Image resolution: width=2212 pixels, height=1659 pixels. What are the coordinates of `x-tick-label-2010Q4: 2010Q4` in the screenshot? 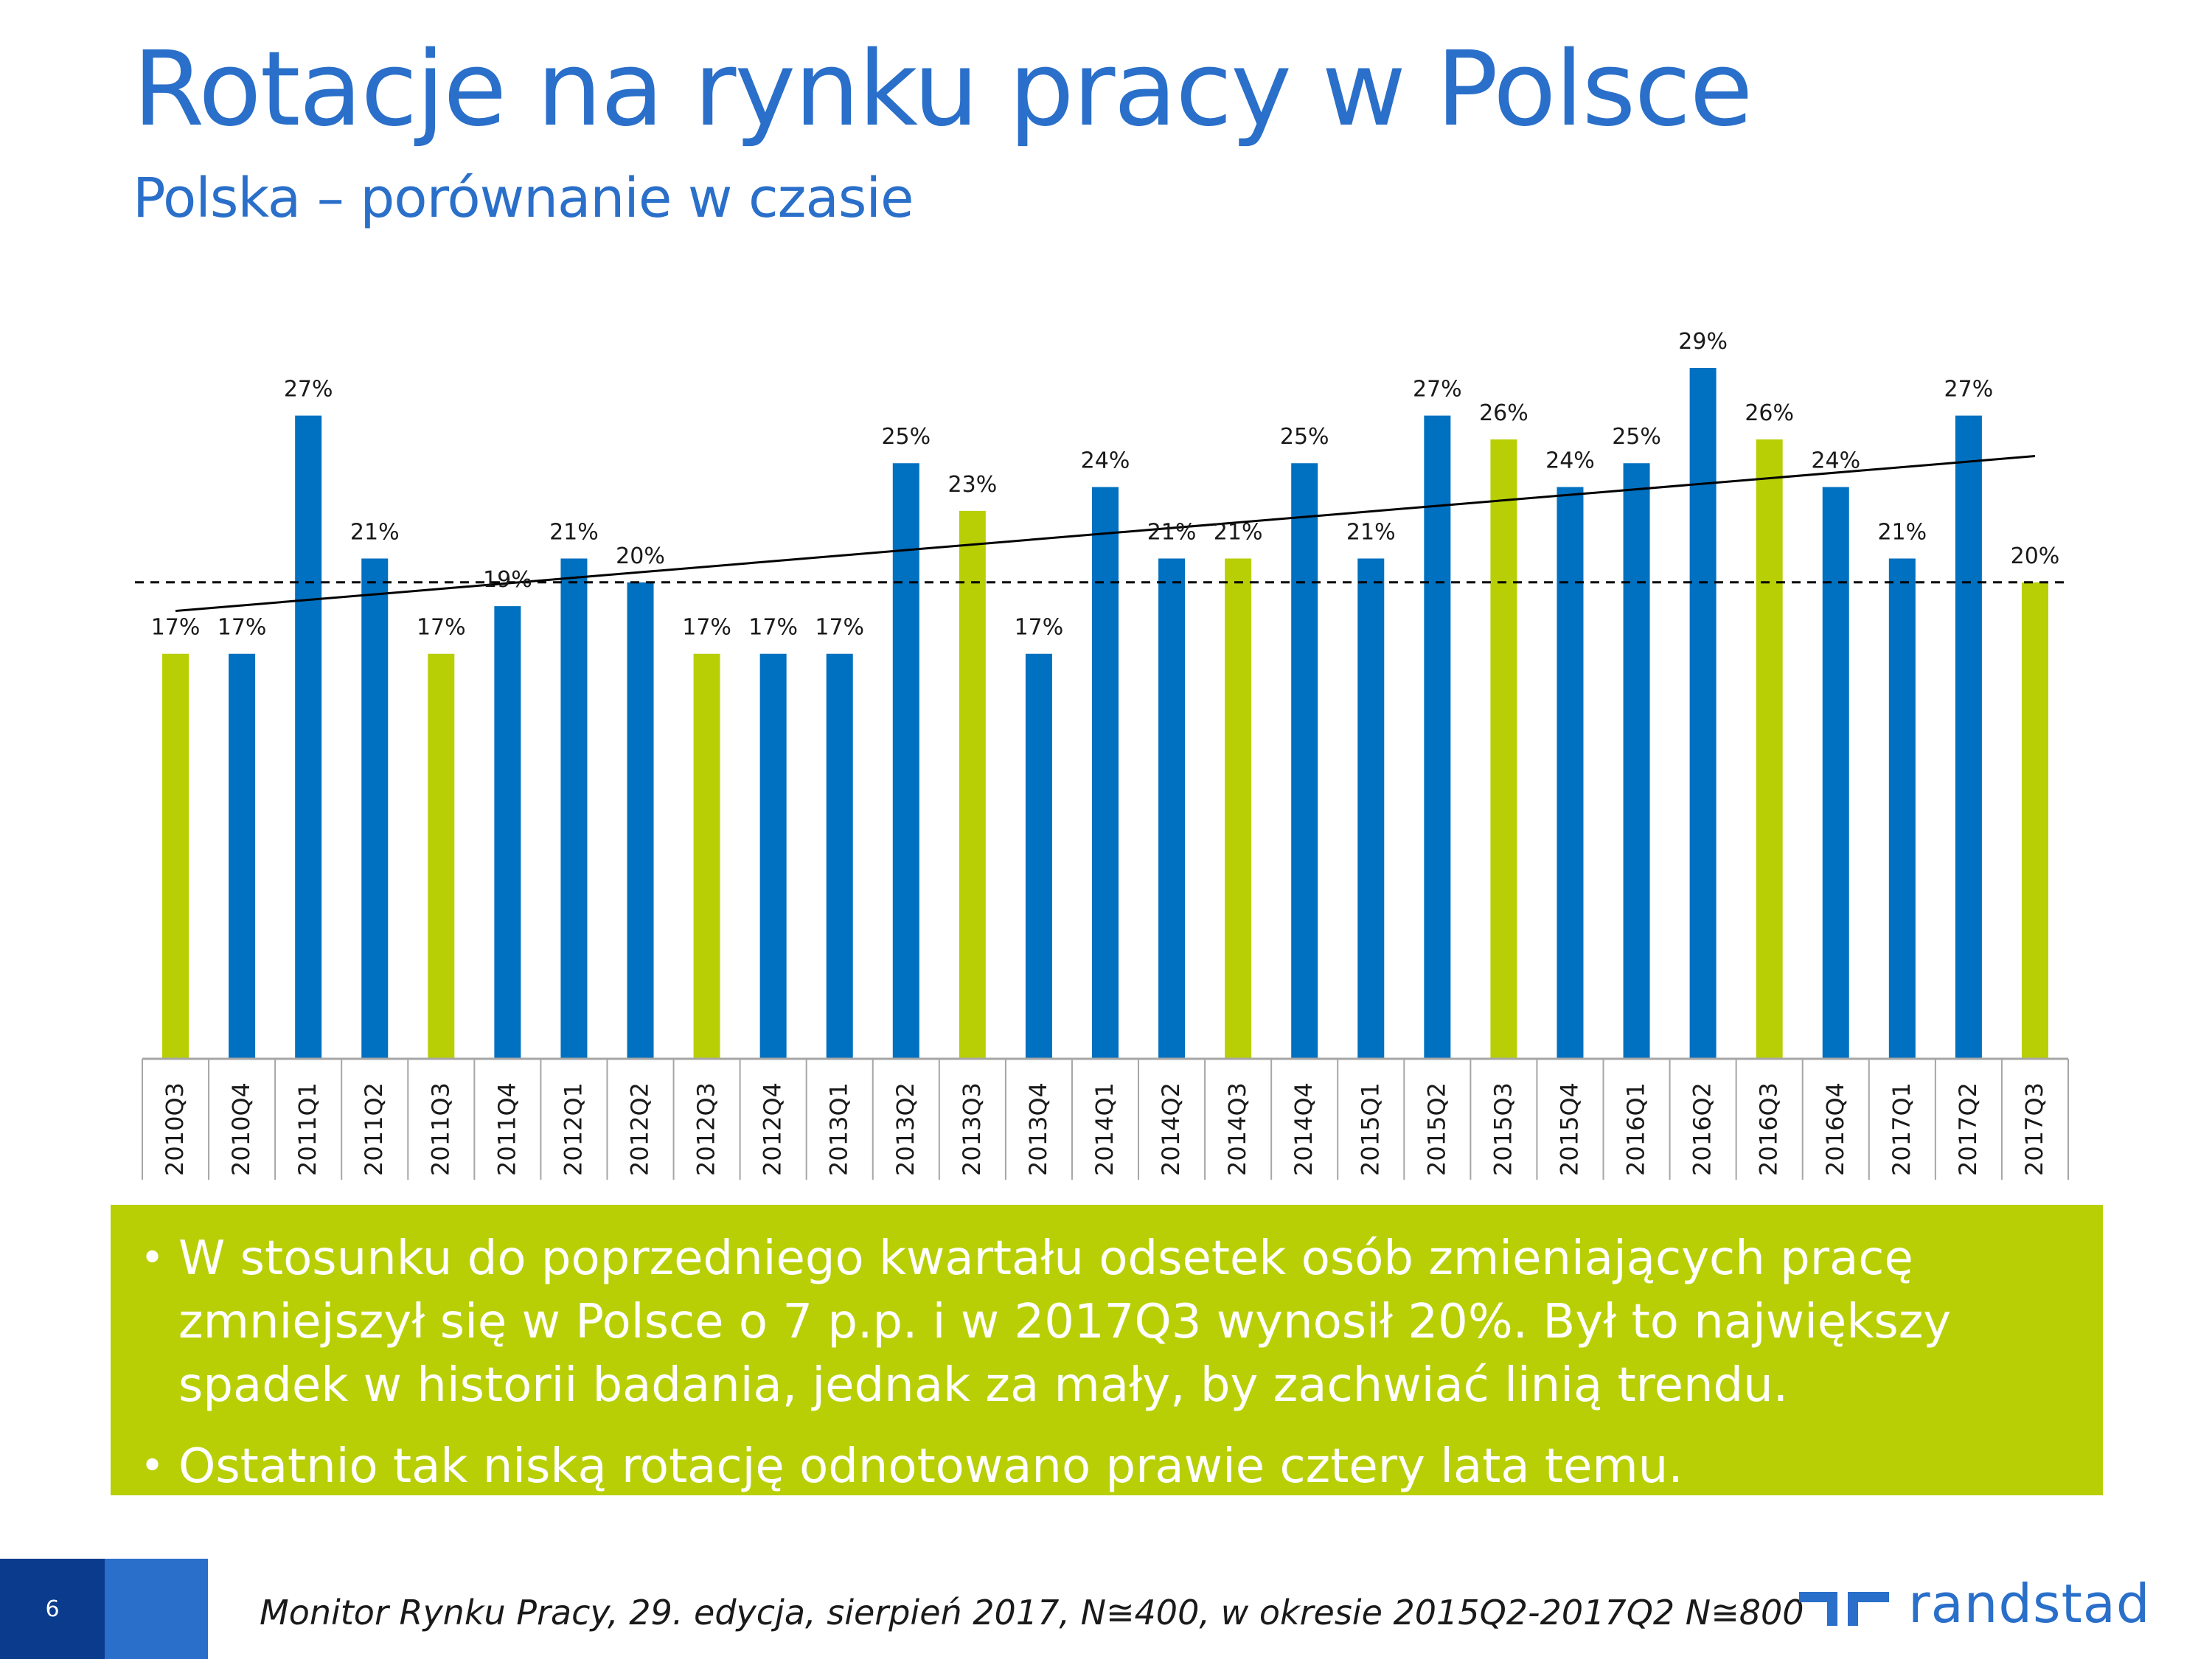 It's located at (241, 1129).